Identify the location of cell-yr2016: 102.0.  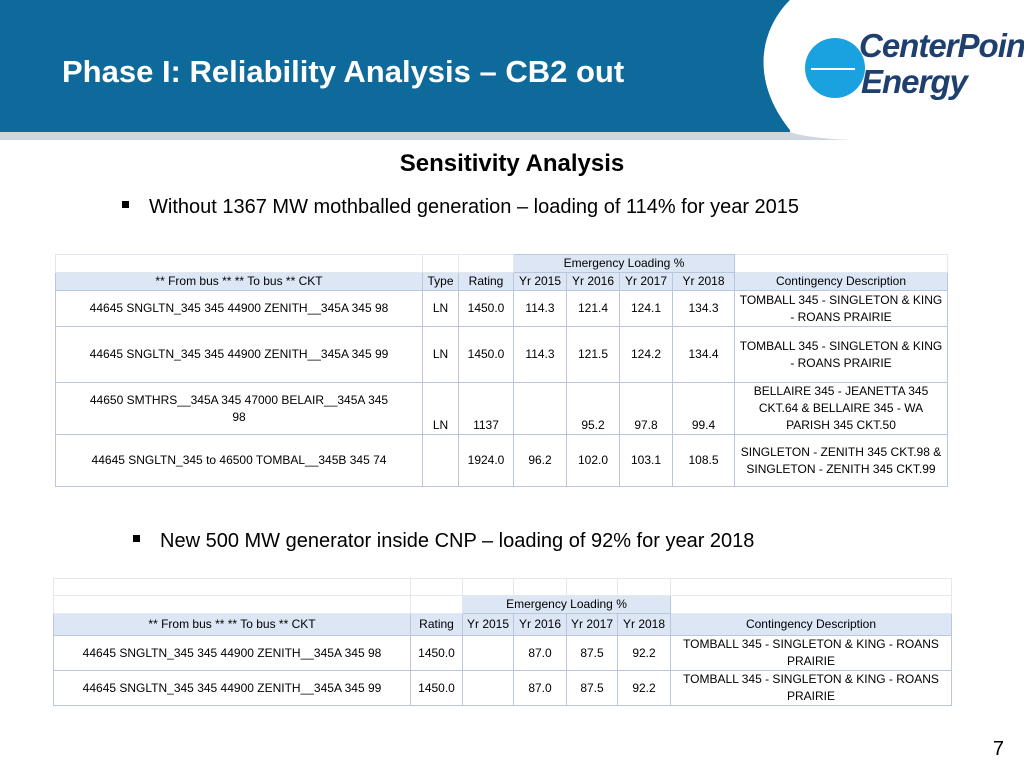
(593, 460).